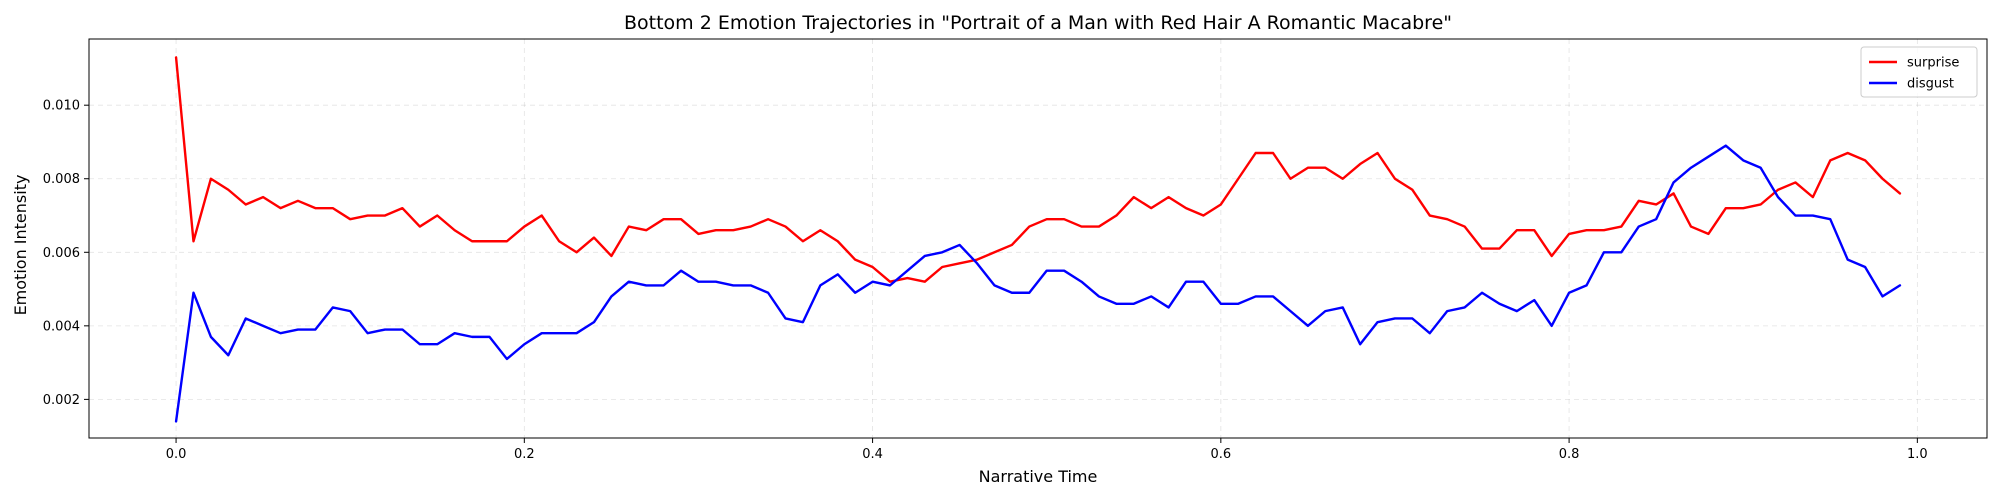  I want to click on legend-box, so click(1919, 72).